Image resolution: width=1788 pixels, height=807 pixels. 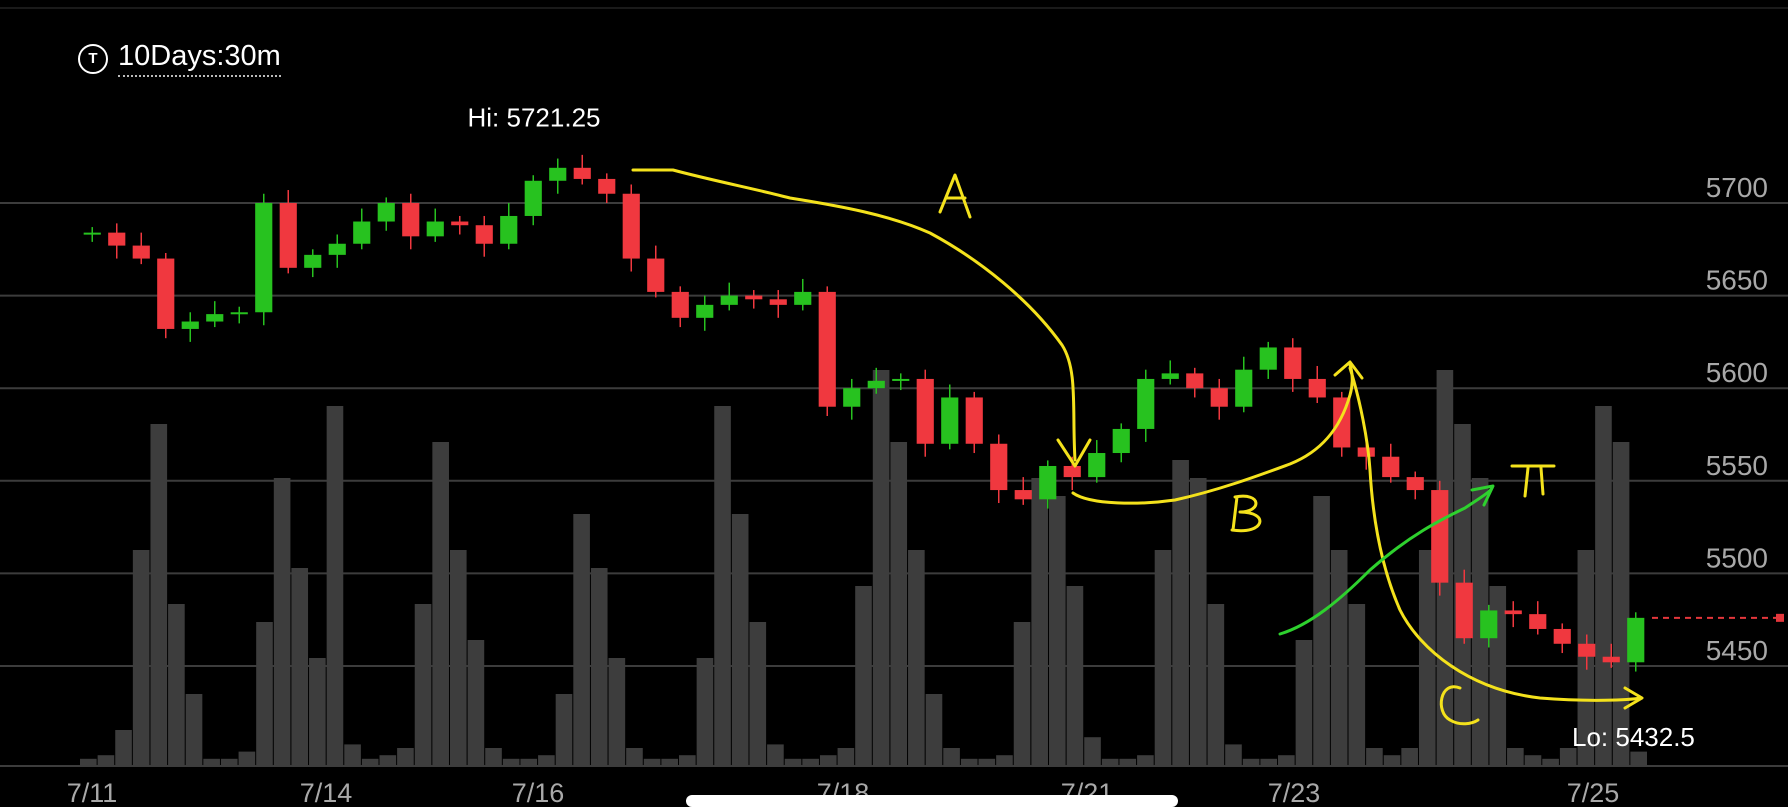 What do you see at coordinates (1737, 280) in the screenshot?
I see `y-tick-label: 5650` at bounding box center [1737, 280].